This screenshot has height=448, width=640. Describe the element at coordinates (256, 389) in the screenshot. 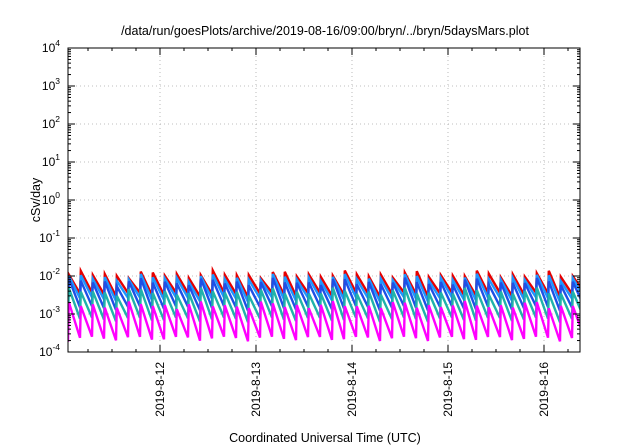

I see `x-tick-label: 2019-8-13` at that location.